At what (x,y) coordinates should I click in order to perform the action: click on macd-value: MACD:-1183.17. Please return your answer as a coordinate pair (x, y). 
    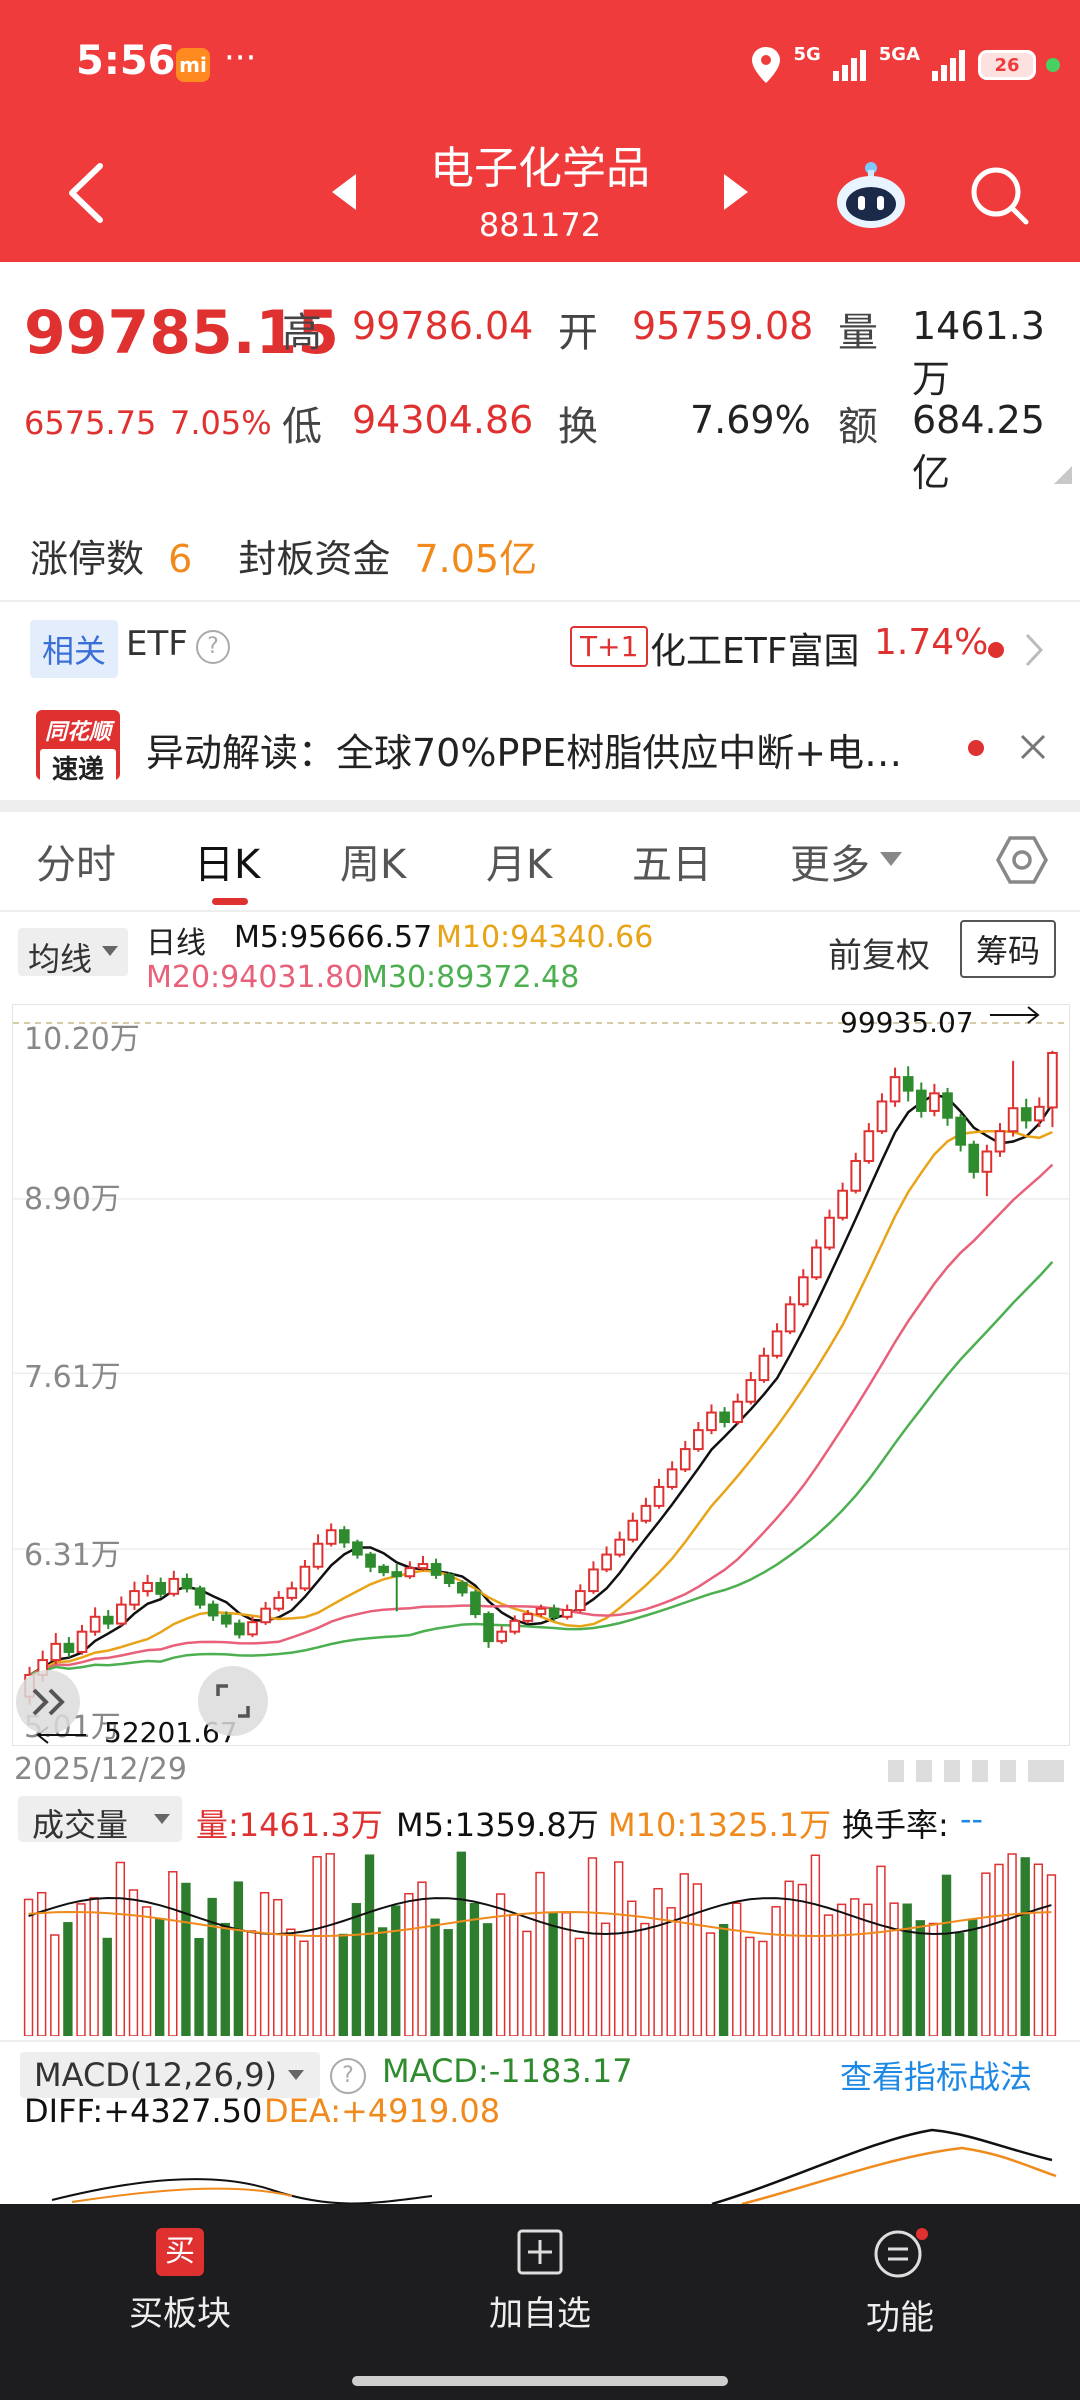
    Looking at the image, I should click on (507, 2071).